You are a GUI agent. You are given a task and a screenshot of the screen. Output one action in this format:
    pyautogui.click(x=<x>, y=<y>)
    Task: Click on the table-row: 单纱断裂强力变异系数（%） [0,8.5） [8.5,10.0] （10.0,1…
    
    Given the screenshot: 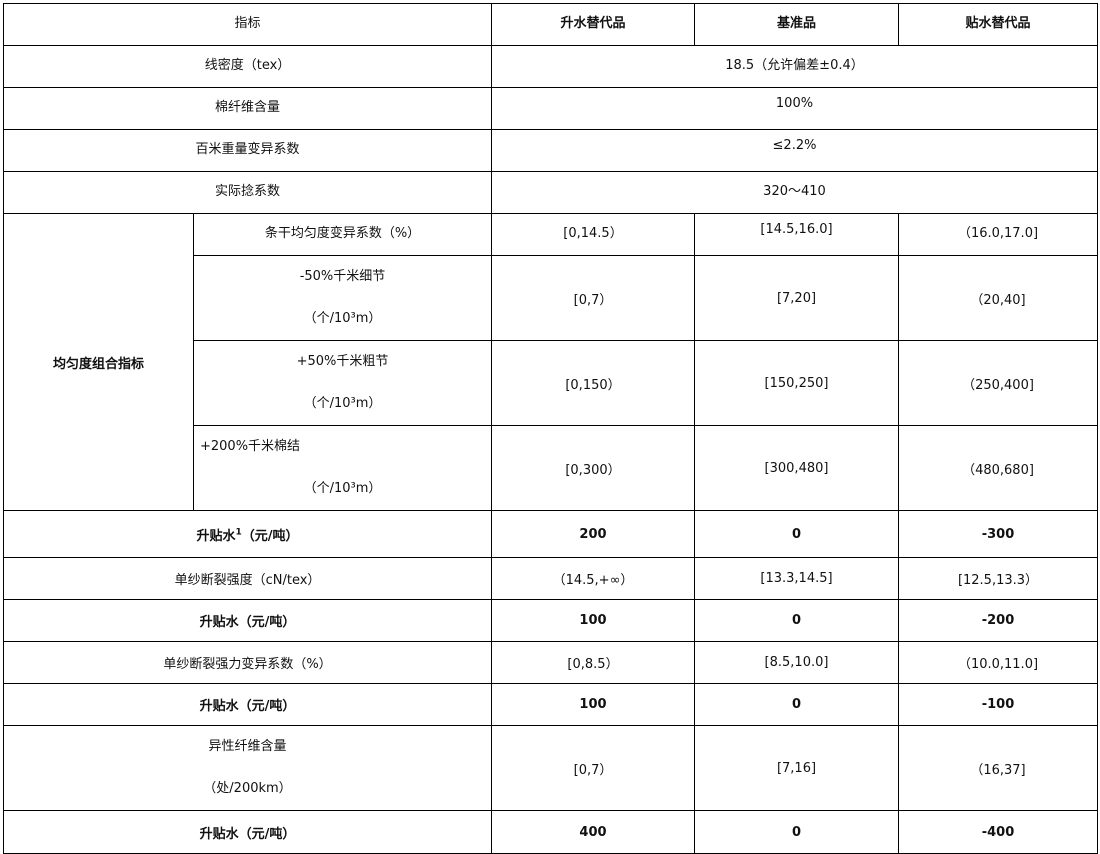 What is the action you would take?
    pyautogui.click(x=550, y=662)
    